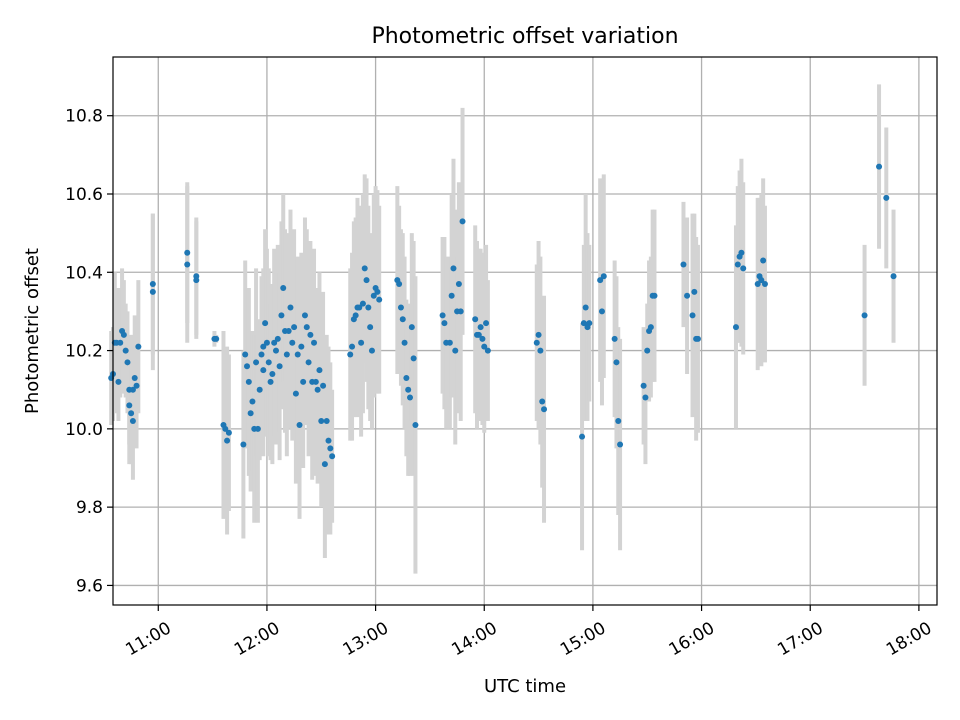 This screenshot has height=720, width=960. I want to click on y-tick-label: 10.0, so click(84, 430).